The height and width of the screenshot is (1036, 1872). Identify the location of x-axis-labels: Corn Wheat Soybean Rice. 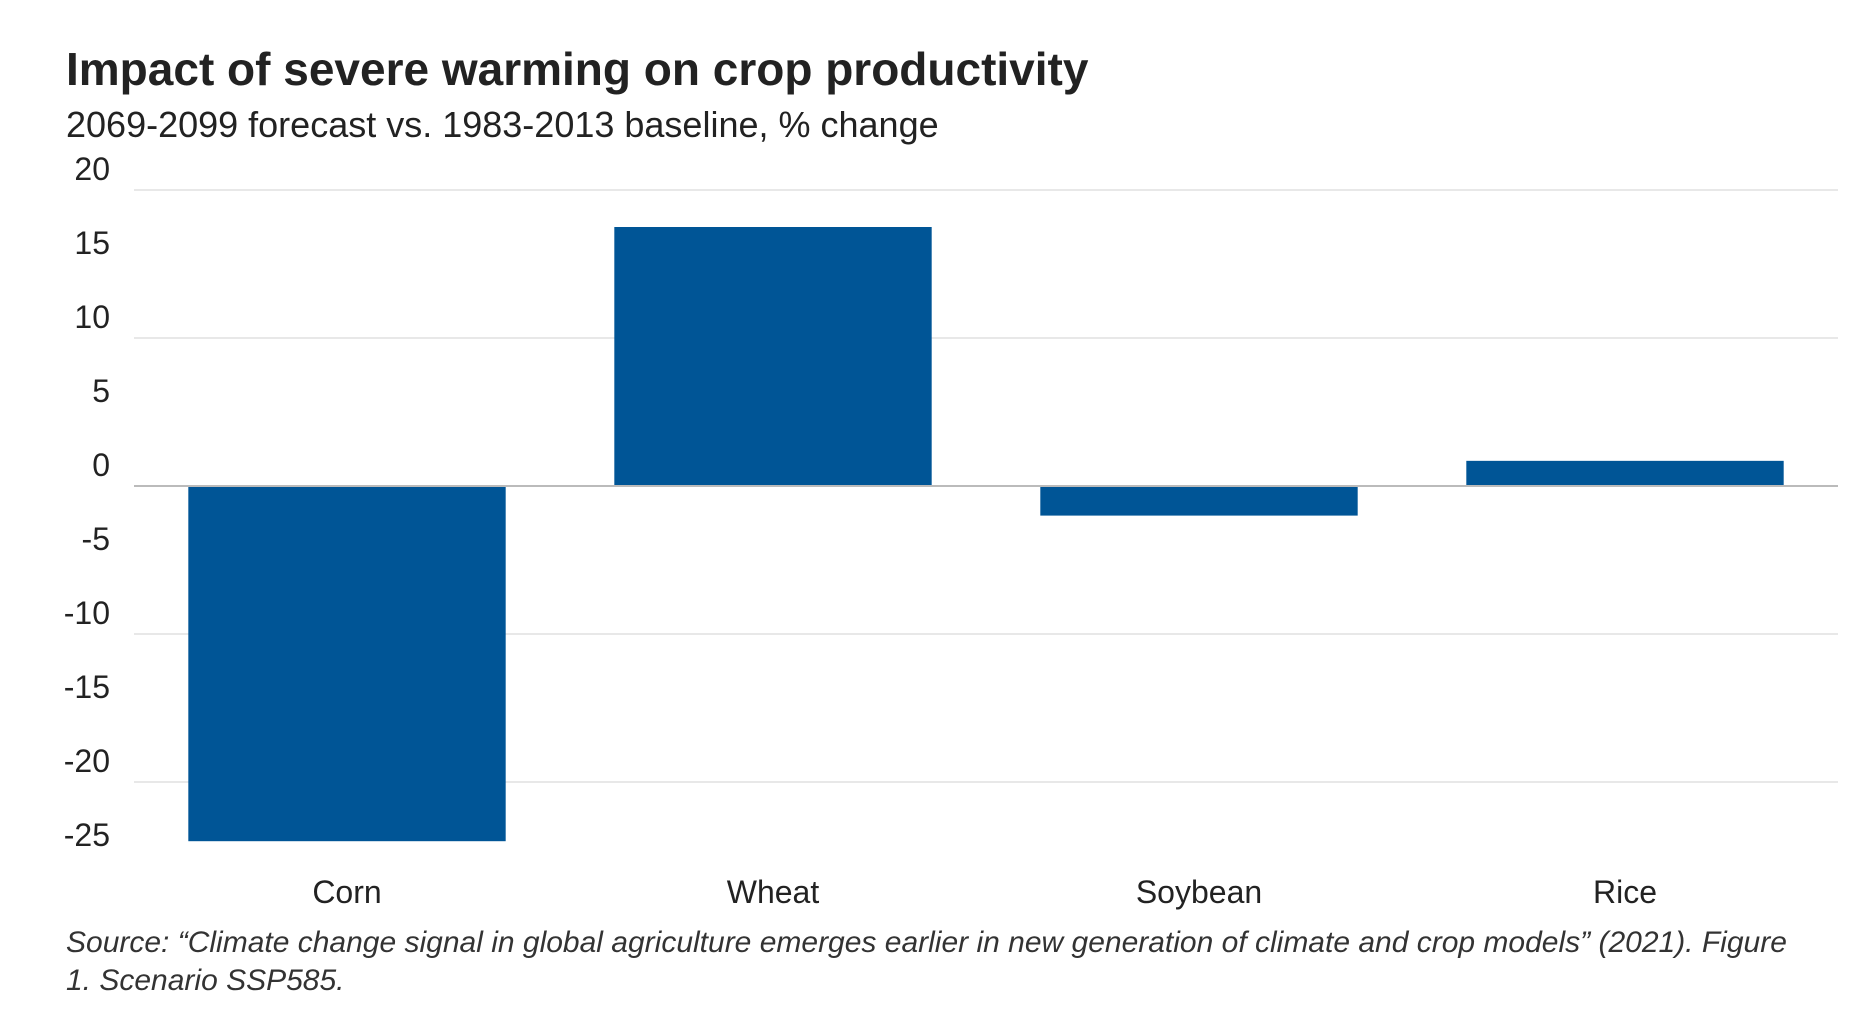
(984, 892).